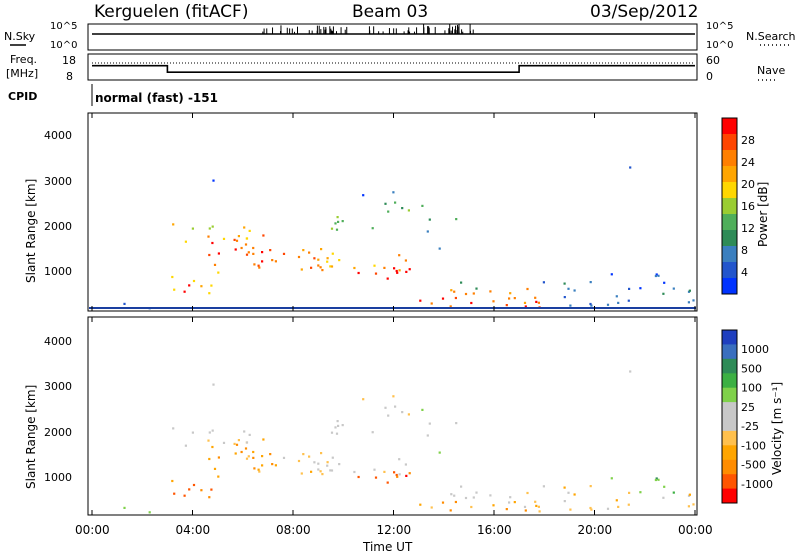 This screenshot has width=800, height=554. What do you see at coordinates (771, 70) in the screenshot?
I see `nave-label: Nave` at bounding box center [771, 70].